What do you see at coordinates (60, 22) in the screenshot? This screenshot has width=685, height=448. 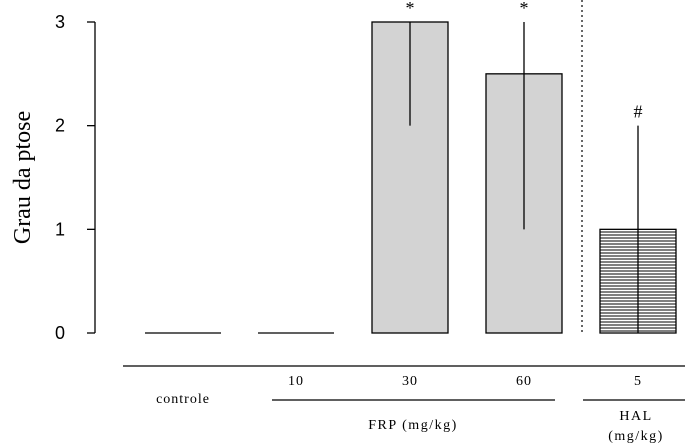 I see `y-tick-label-3: 3` at bounding box center [60, 22].